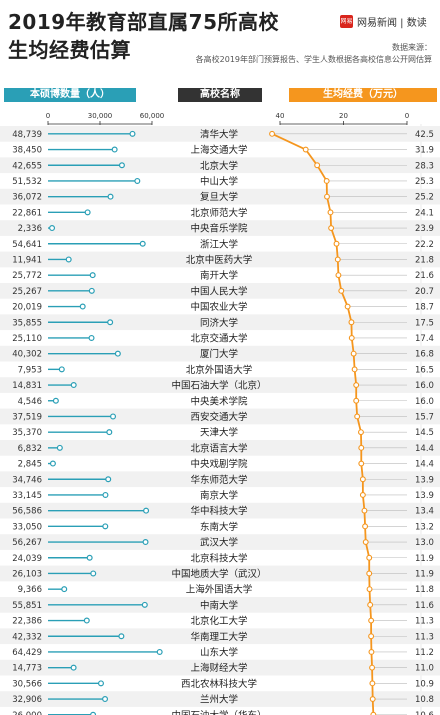  I want to click on school-name: 北京外国语大学, so click(219, 370).